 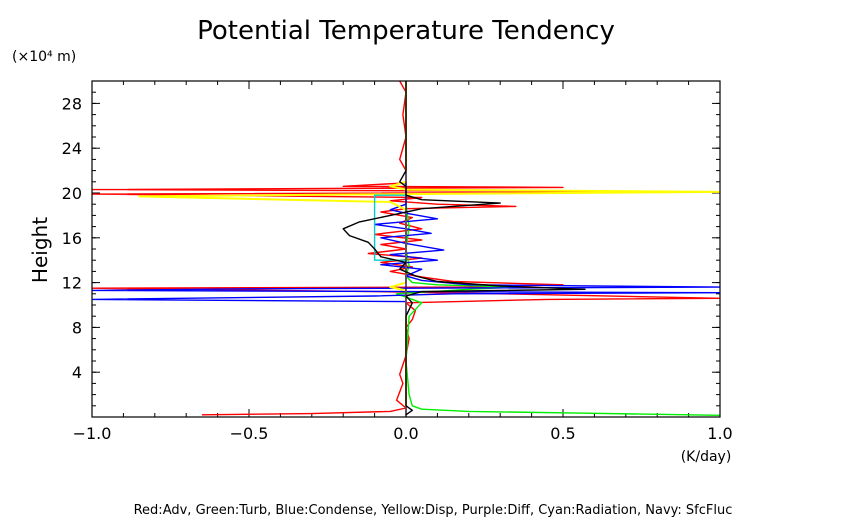 I want to click on series-line-radiation, so click(x=389, y=227).